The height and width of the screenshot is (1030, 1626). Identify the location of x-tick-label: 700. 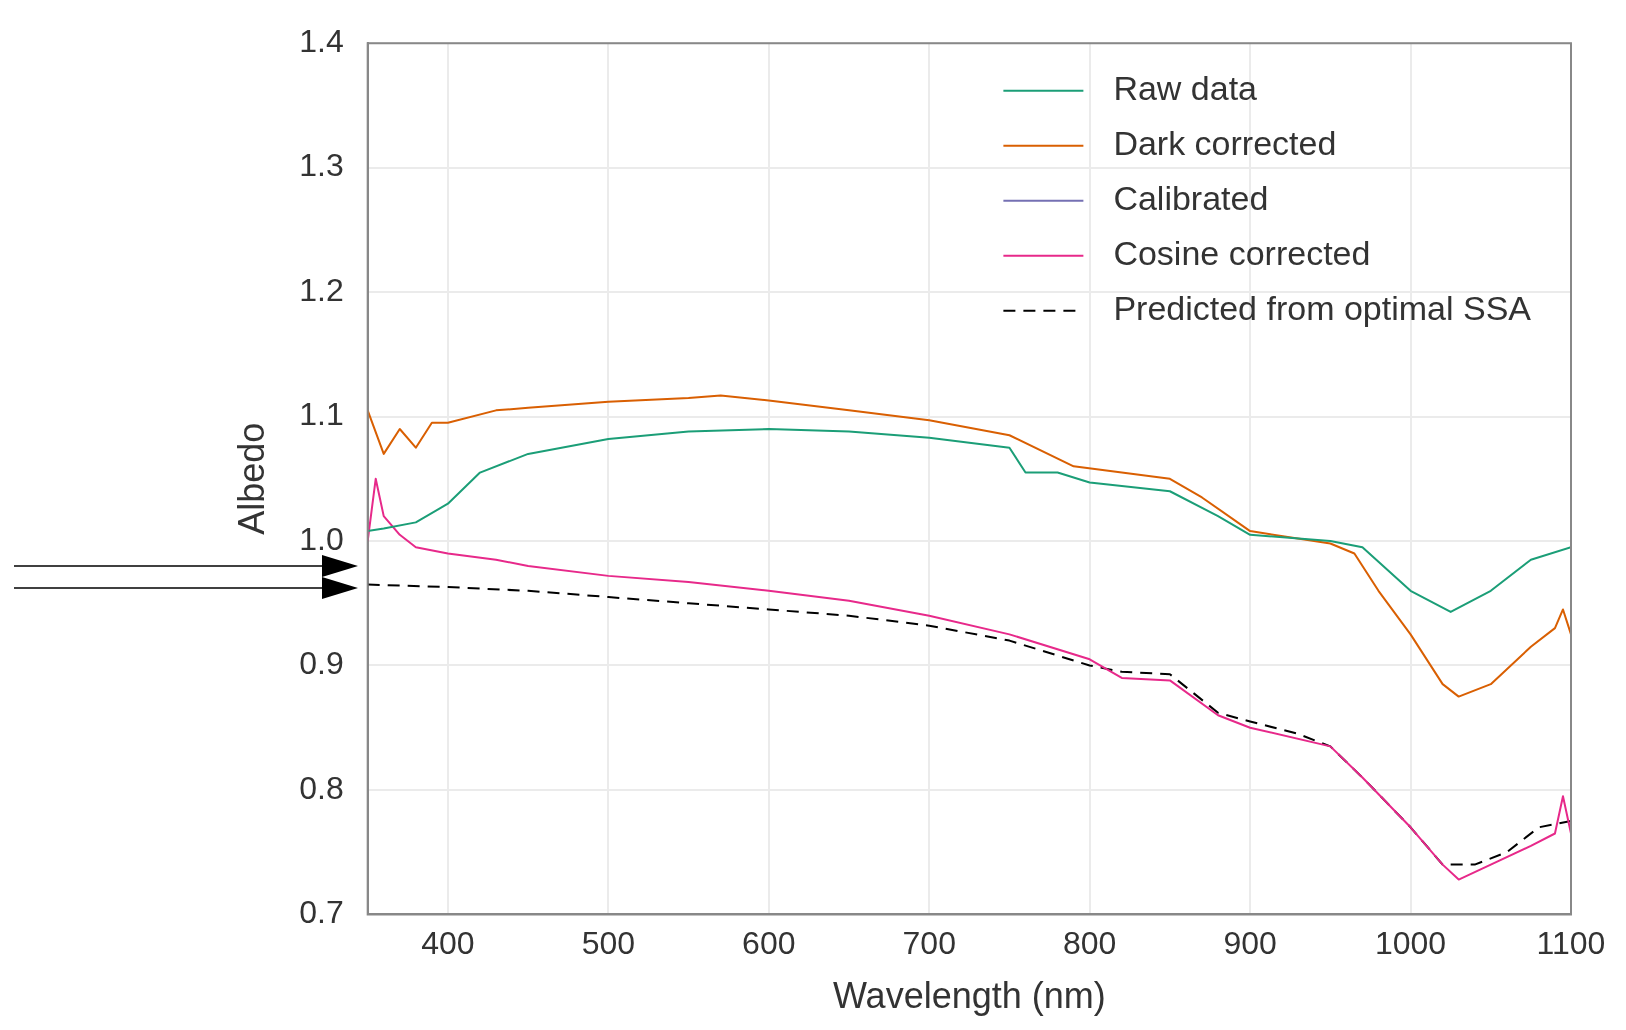
(929, 943).